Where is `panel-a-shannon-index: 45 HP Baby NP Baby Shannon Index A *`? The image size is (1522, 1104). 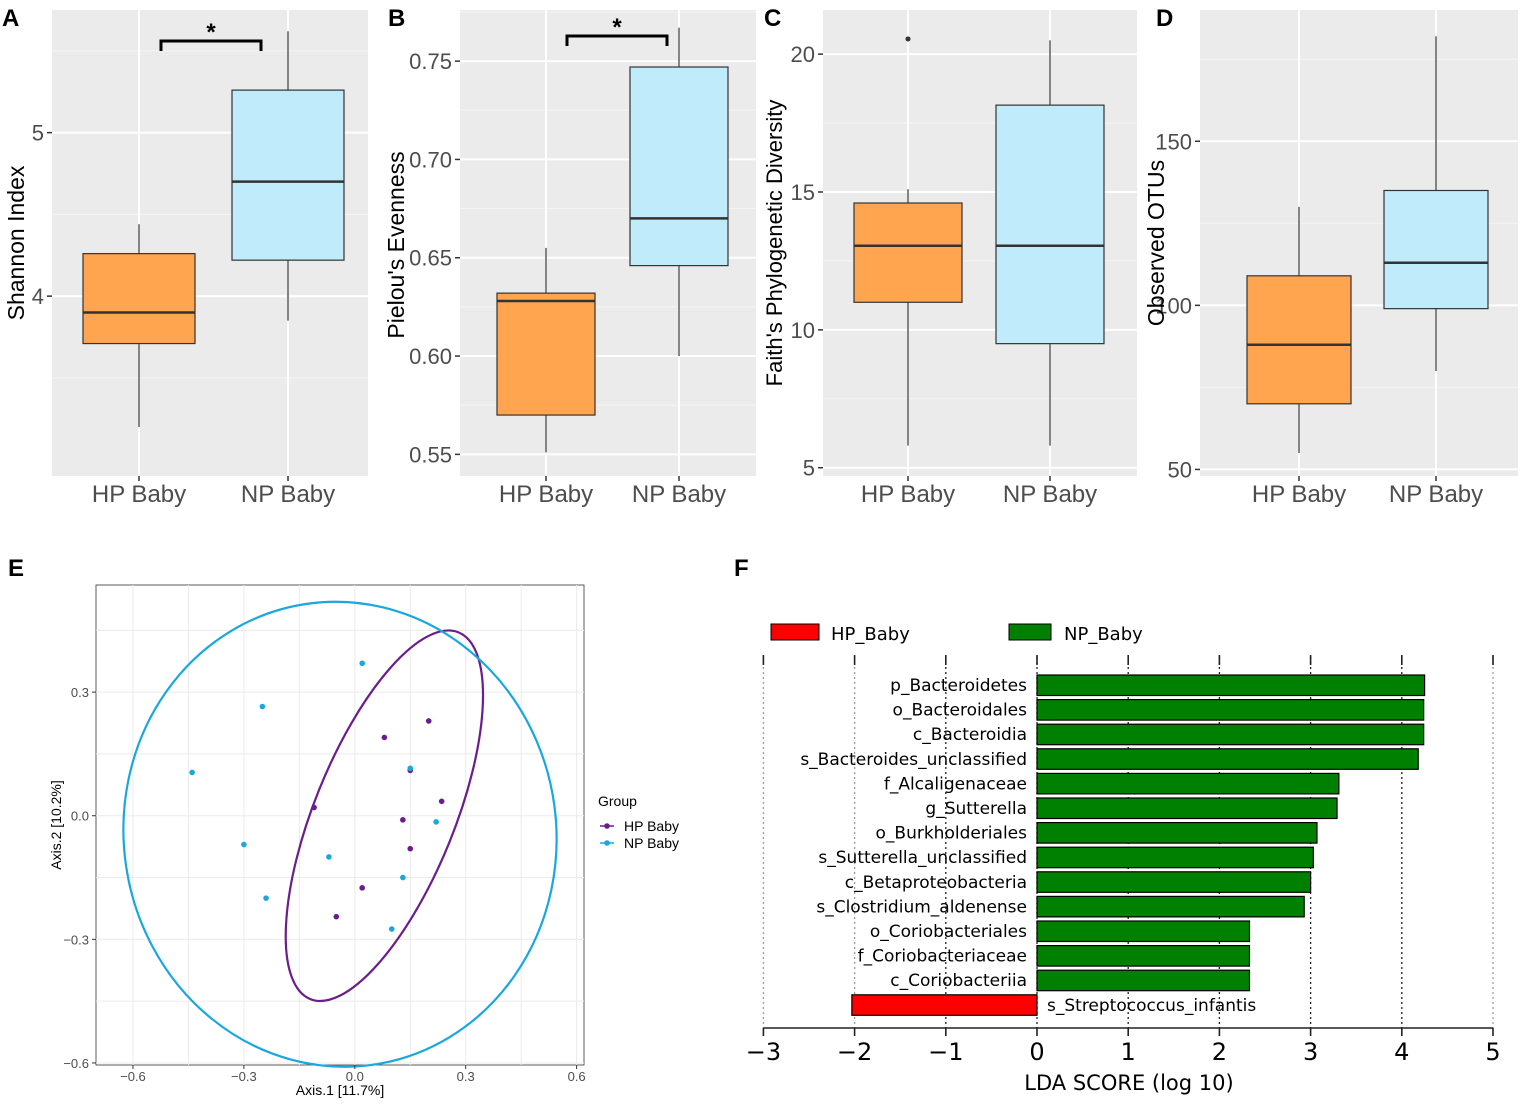
panel-a-shannon-index: 45 HP Baby NP Baby Shannon Index A * is located at coordinates (185, 256).